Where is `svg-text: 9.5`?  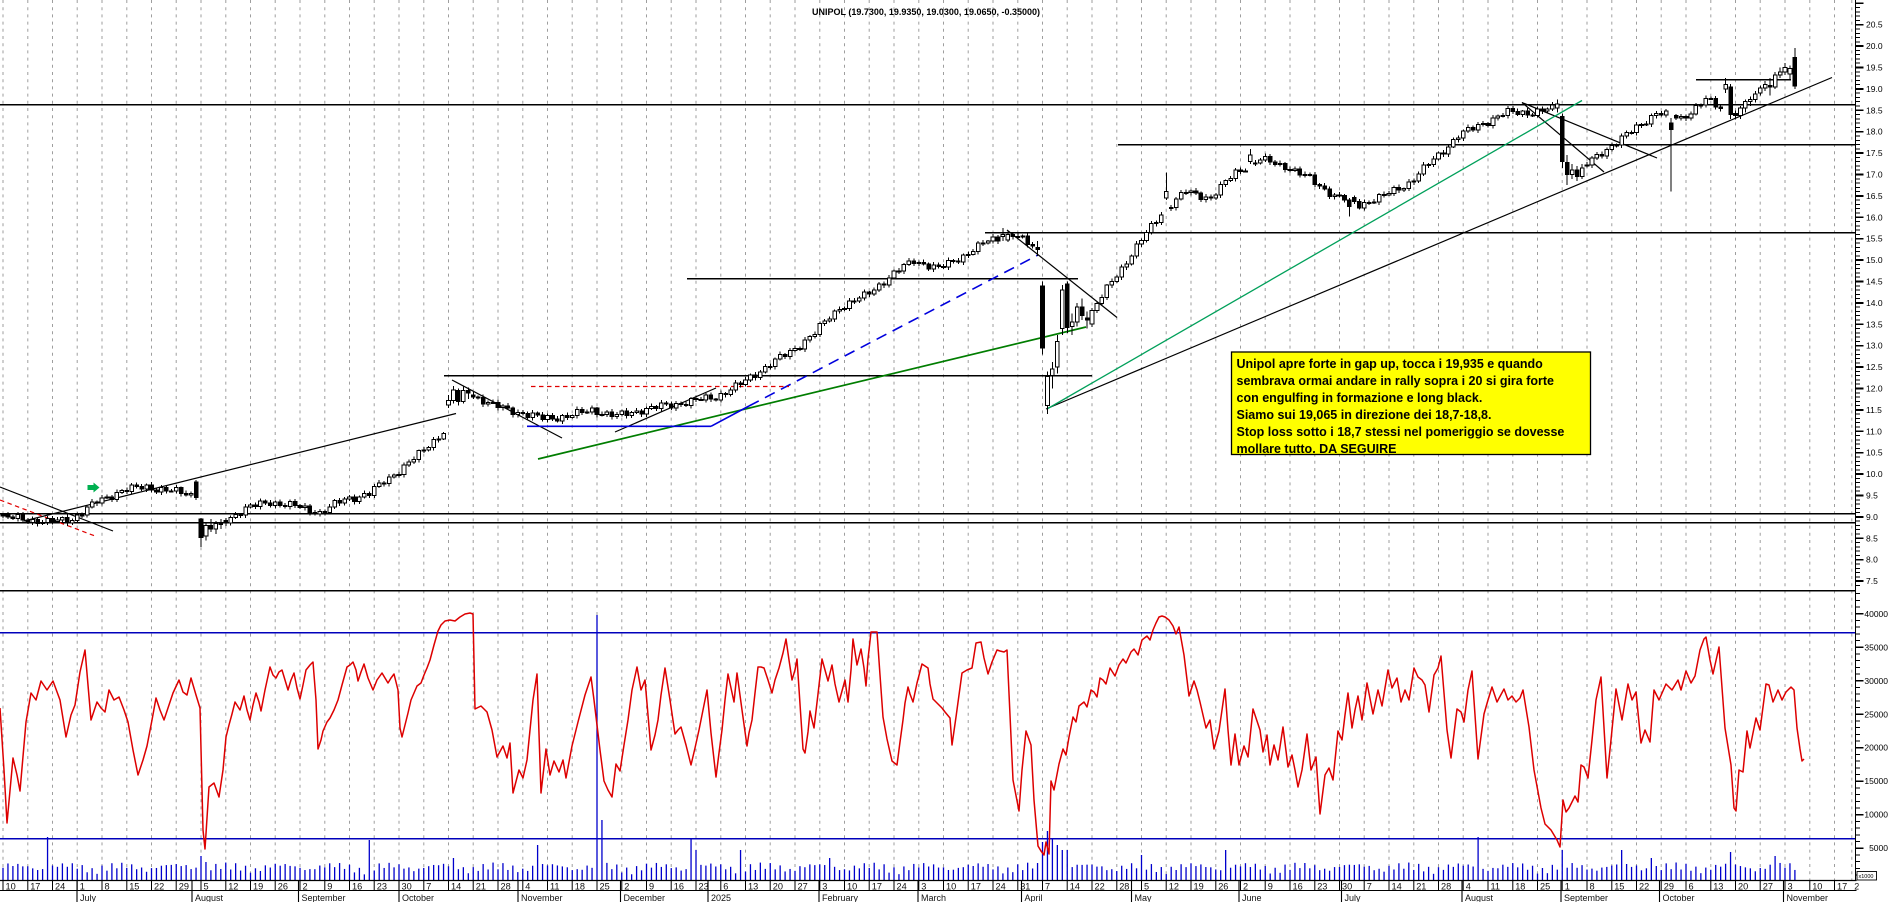
svg-text: 9.5 is located at coordinates (1872, 496).